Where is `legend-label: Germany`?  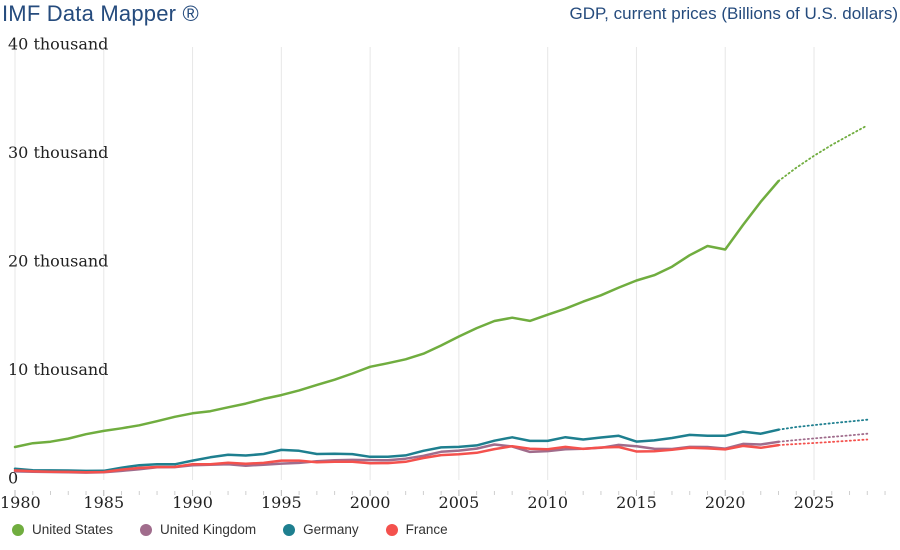
legend-label: Germany is located at coordinates (331, 529).